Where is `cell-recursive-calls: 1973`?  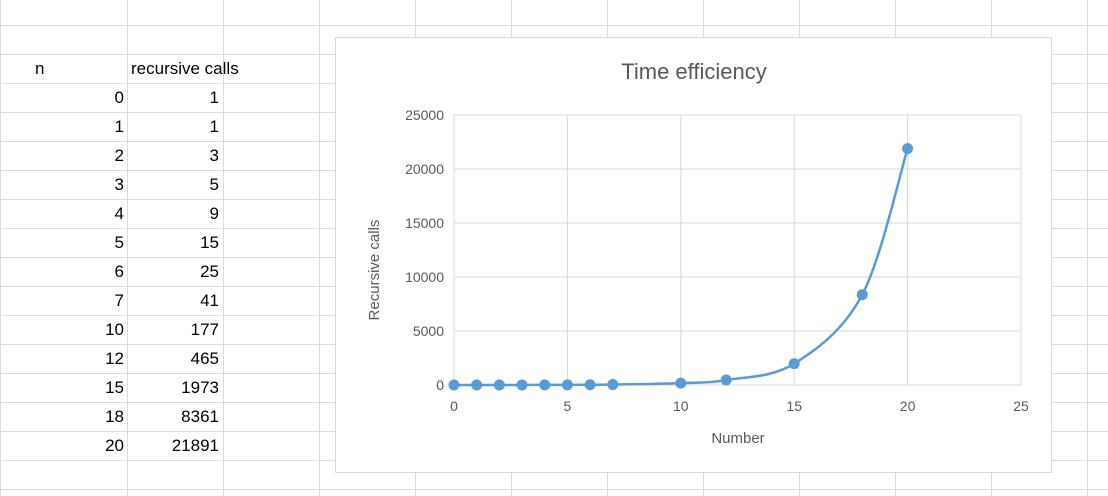 cell-recursive-calls: 1973 is located at coordinates (200, 387).